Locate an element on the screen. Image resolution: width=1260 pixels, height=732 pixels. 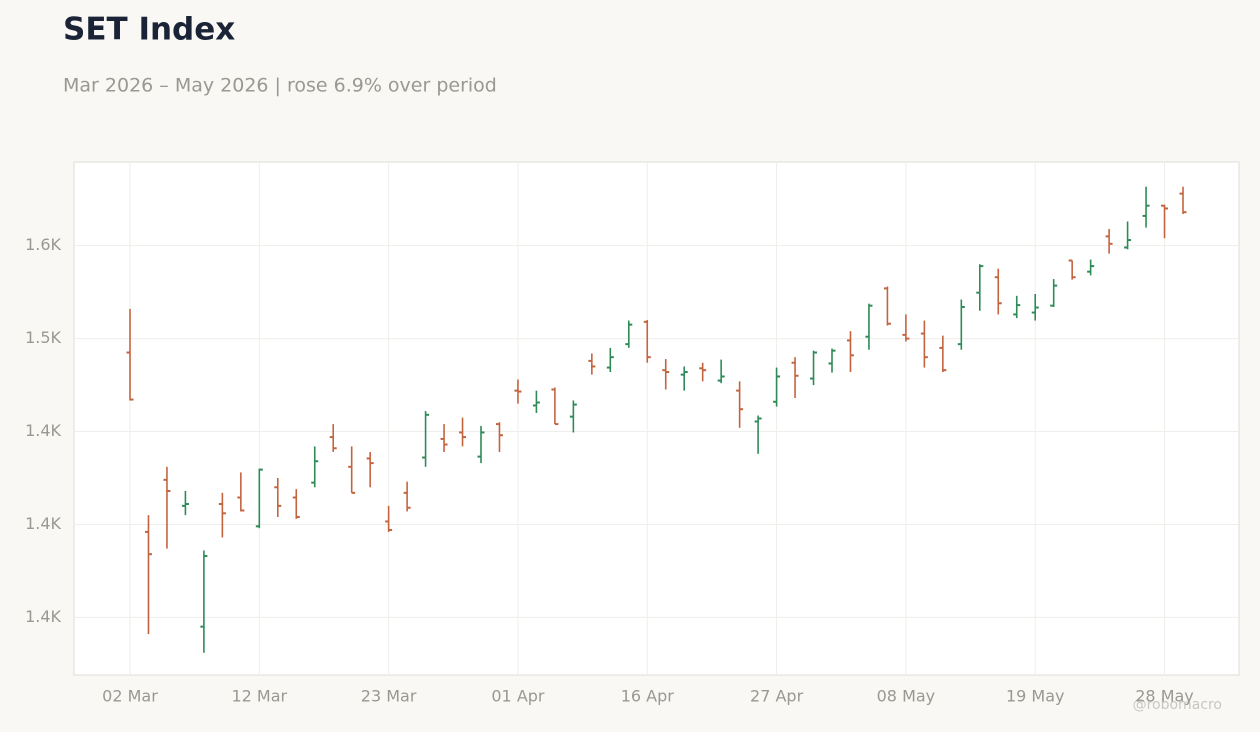
x-tick-label: 28 May is located at coordinates (1164, 696).